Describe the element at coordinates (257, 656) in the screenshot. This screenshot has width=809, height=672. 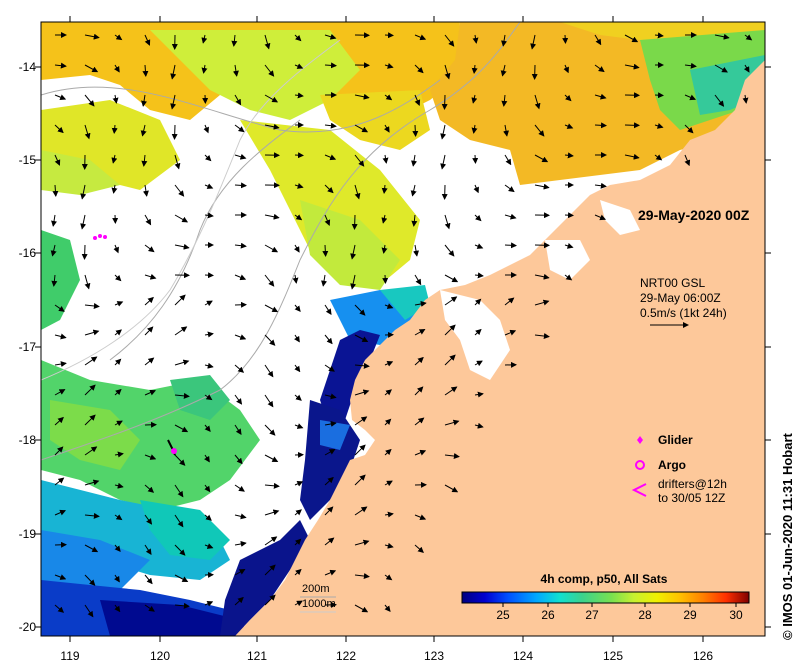
I see `x-tick-label: 121` at that location.